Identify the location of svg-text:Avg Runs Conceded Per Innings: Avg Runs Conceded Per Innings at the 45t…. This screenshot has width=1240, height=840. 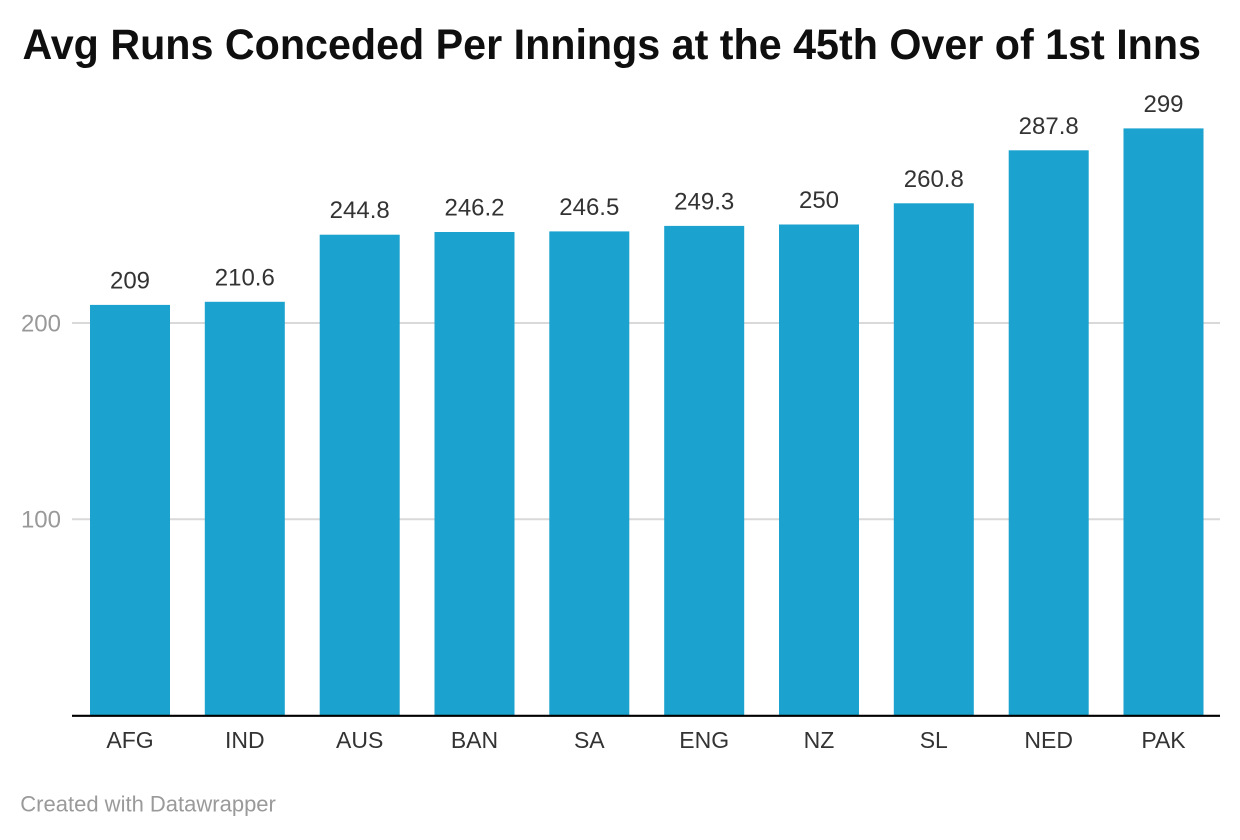
(612, 45).